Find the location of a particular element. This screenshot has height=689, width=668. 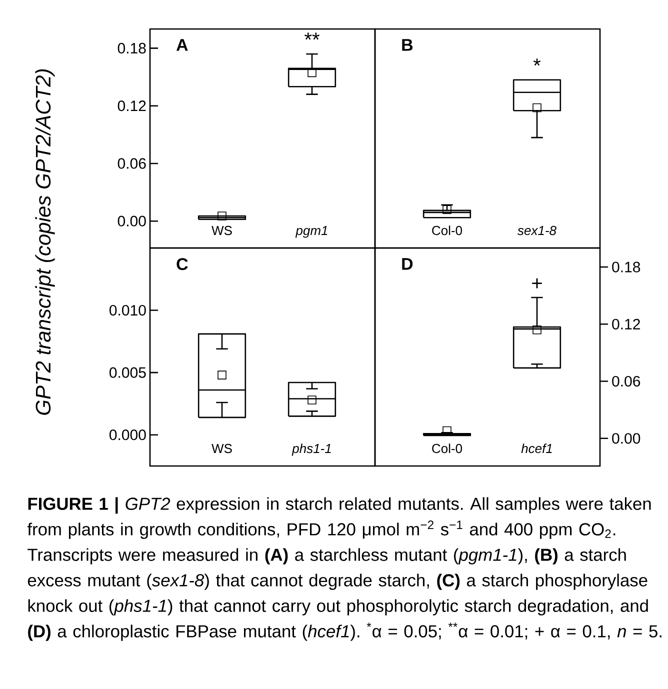

chart-title: C is located at coordinates (182, 264).